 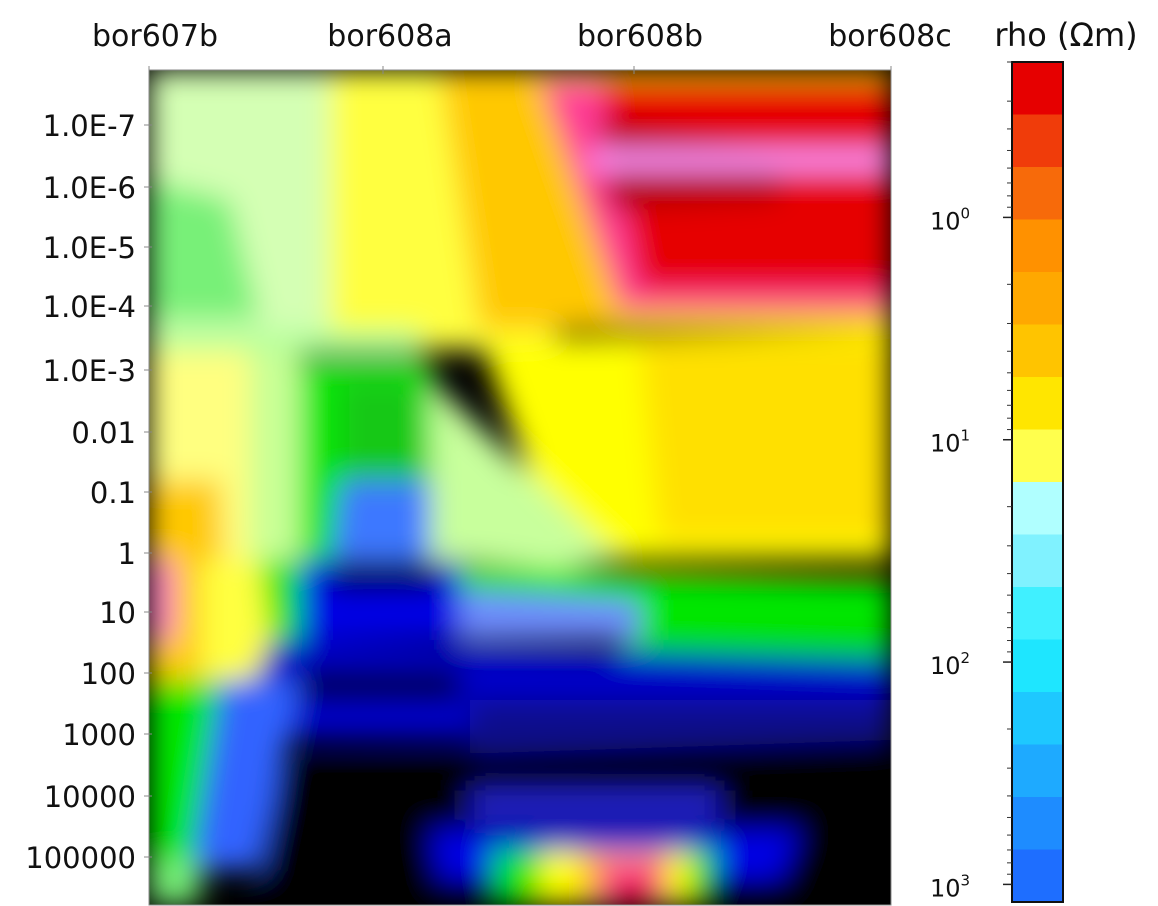 I want to click on y-tick-label: 1.0E-3, so click(x=89, y=371).